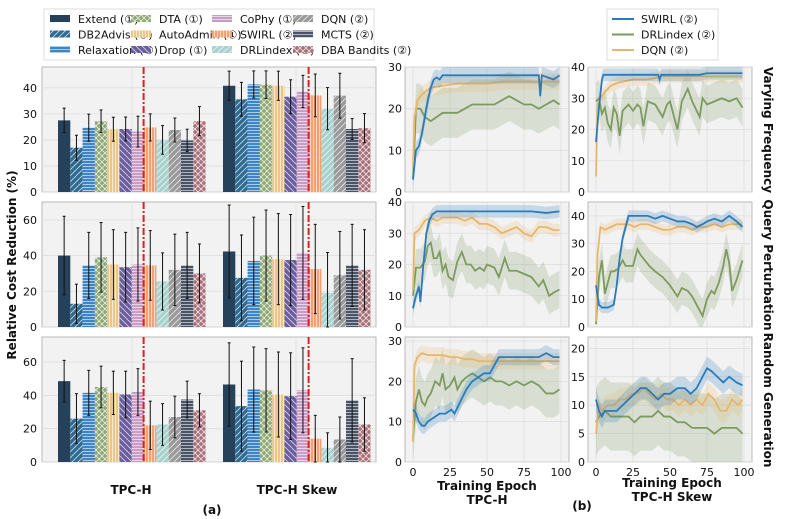 The height and width of the screenshot is (519, 791). I want to click on line-panel: 0 10 20 30 0 25 50 75 100, so click(480, 407).